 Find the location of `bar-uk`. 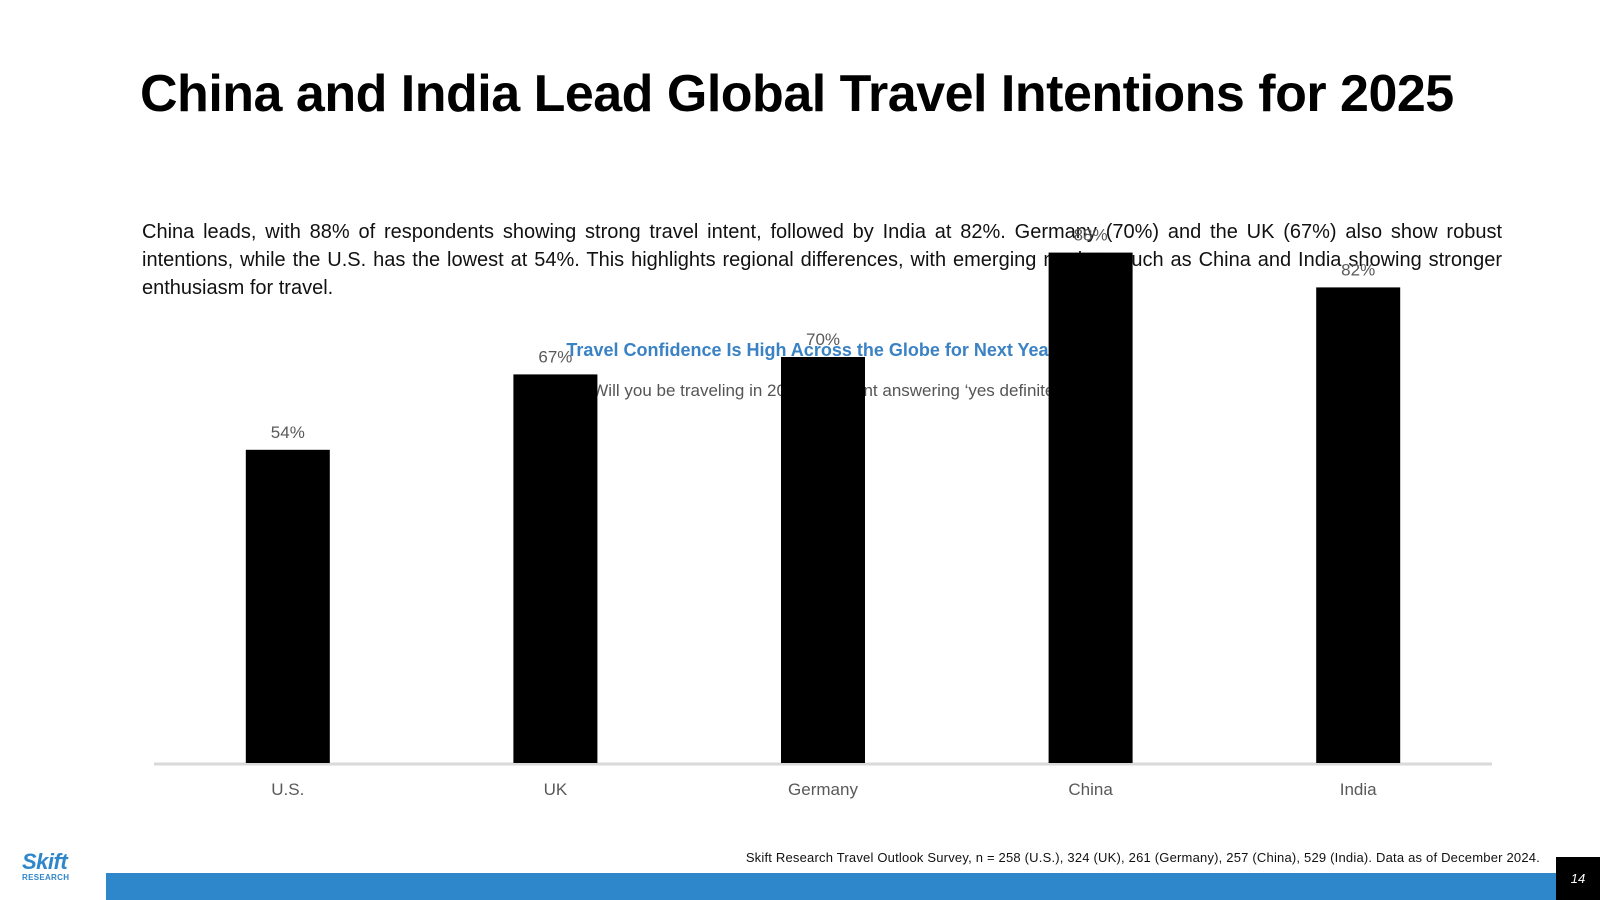

bar-uk is located at coordinates (555, 568).